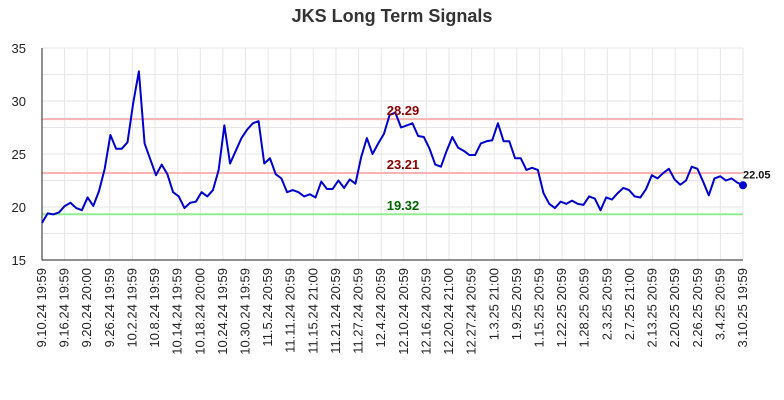 Image resolution: width=784 pixels, height=400 pixels. I want to click on x-tick-label: 9.10.24 19:59, so click(41, 308).